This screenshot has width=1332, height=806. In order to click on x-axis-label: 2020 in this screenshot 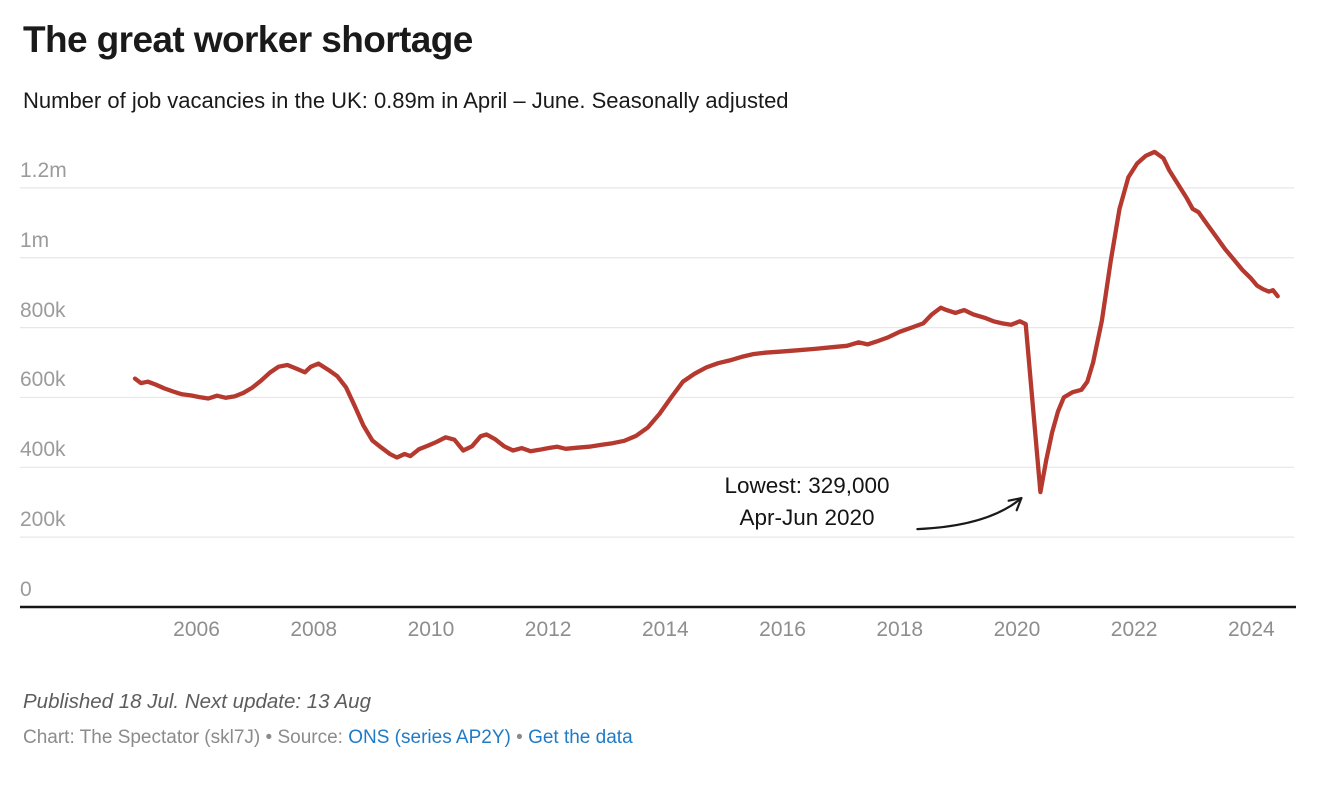, I will do `click(1017, 629)`.